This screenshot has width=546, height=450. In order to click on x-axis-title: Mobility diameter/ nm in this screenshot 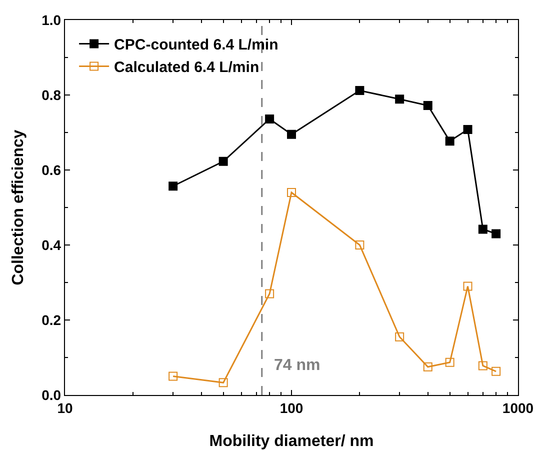, I will do `click(291, 441)`.